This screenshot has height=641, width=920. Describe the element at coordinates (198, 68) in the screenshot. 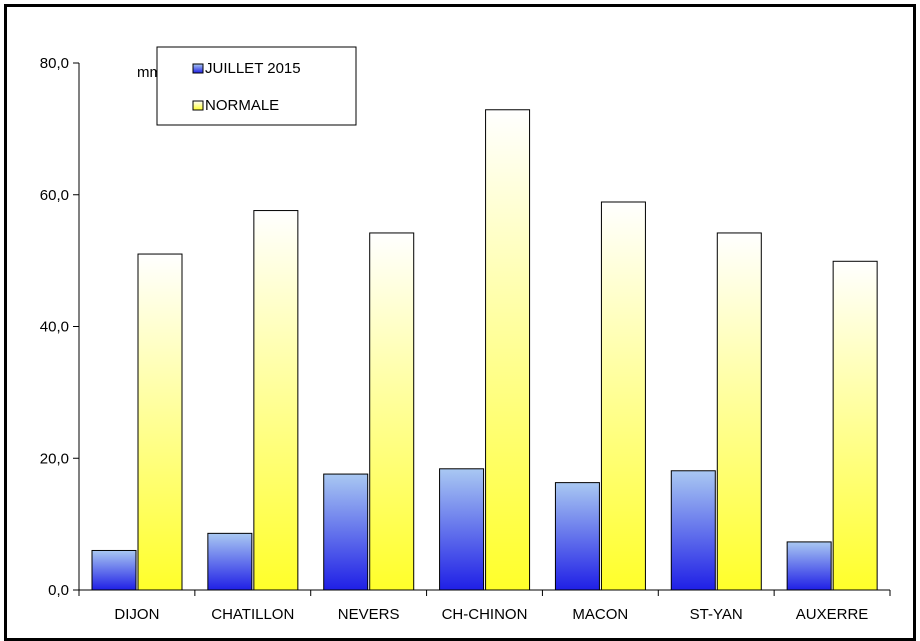

I see `legend-swatch-juillet-2015` at that location.